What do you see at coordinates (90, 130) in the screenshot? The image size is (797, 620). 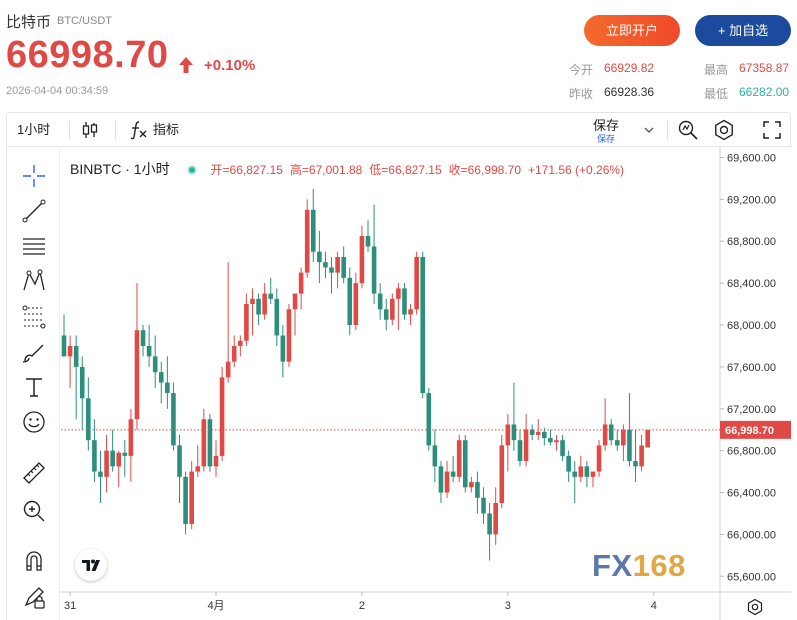 I see `candlestick-type-icon` at bounding box center [90, 130].